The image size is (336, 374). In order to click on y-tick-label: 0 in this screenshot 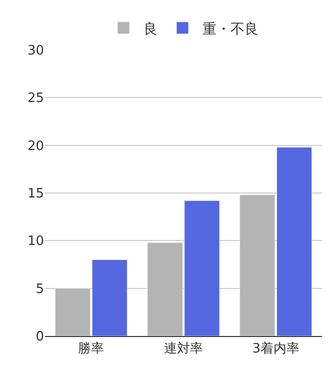, I will do `click(40, 337)`.